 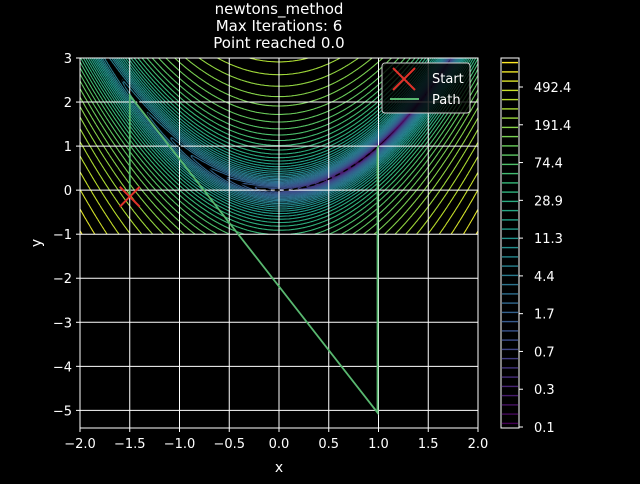 What do you see at coordinates (446, 100) in the screenshot?
I see `legend-path-label: Path` at bounding box center [446, 100].